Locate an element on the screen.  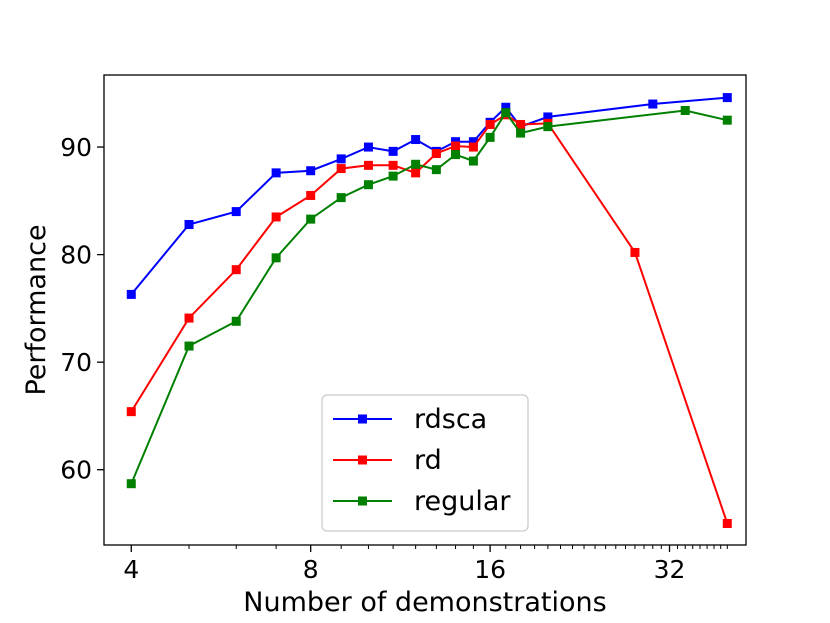
legend-marker-rdsca is located at coordinates (362, 419).